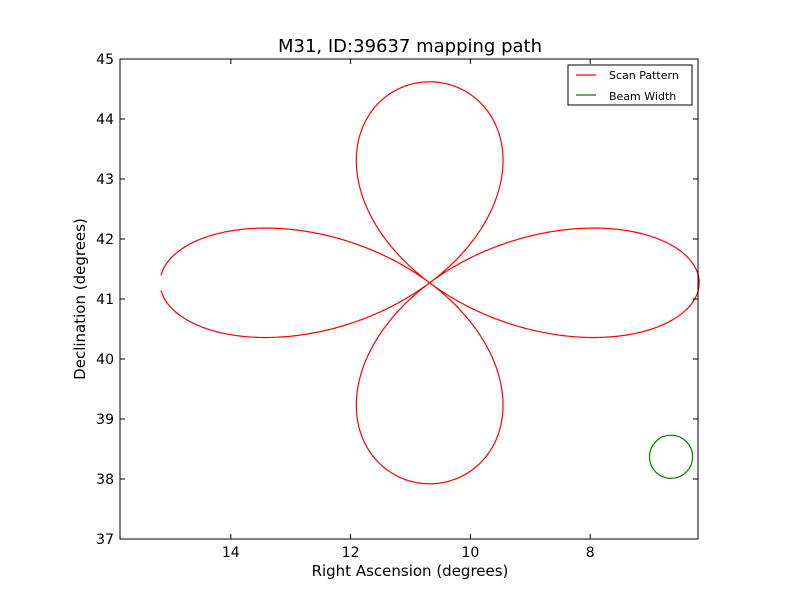  I want to click on x-tick-label: 14, so click(231, 553).